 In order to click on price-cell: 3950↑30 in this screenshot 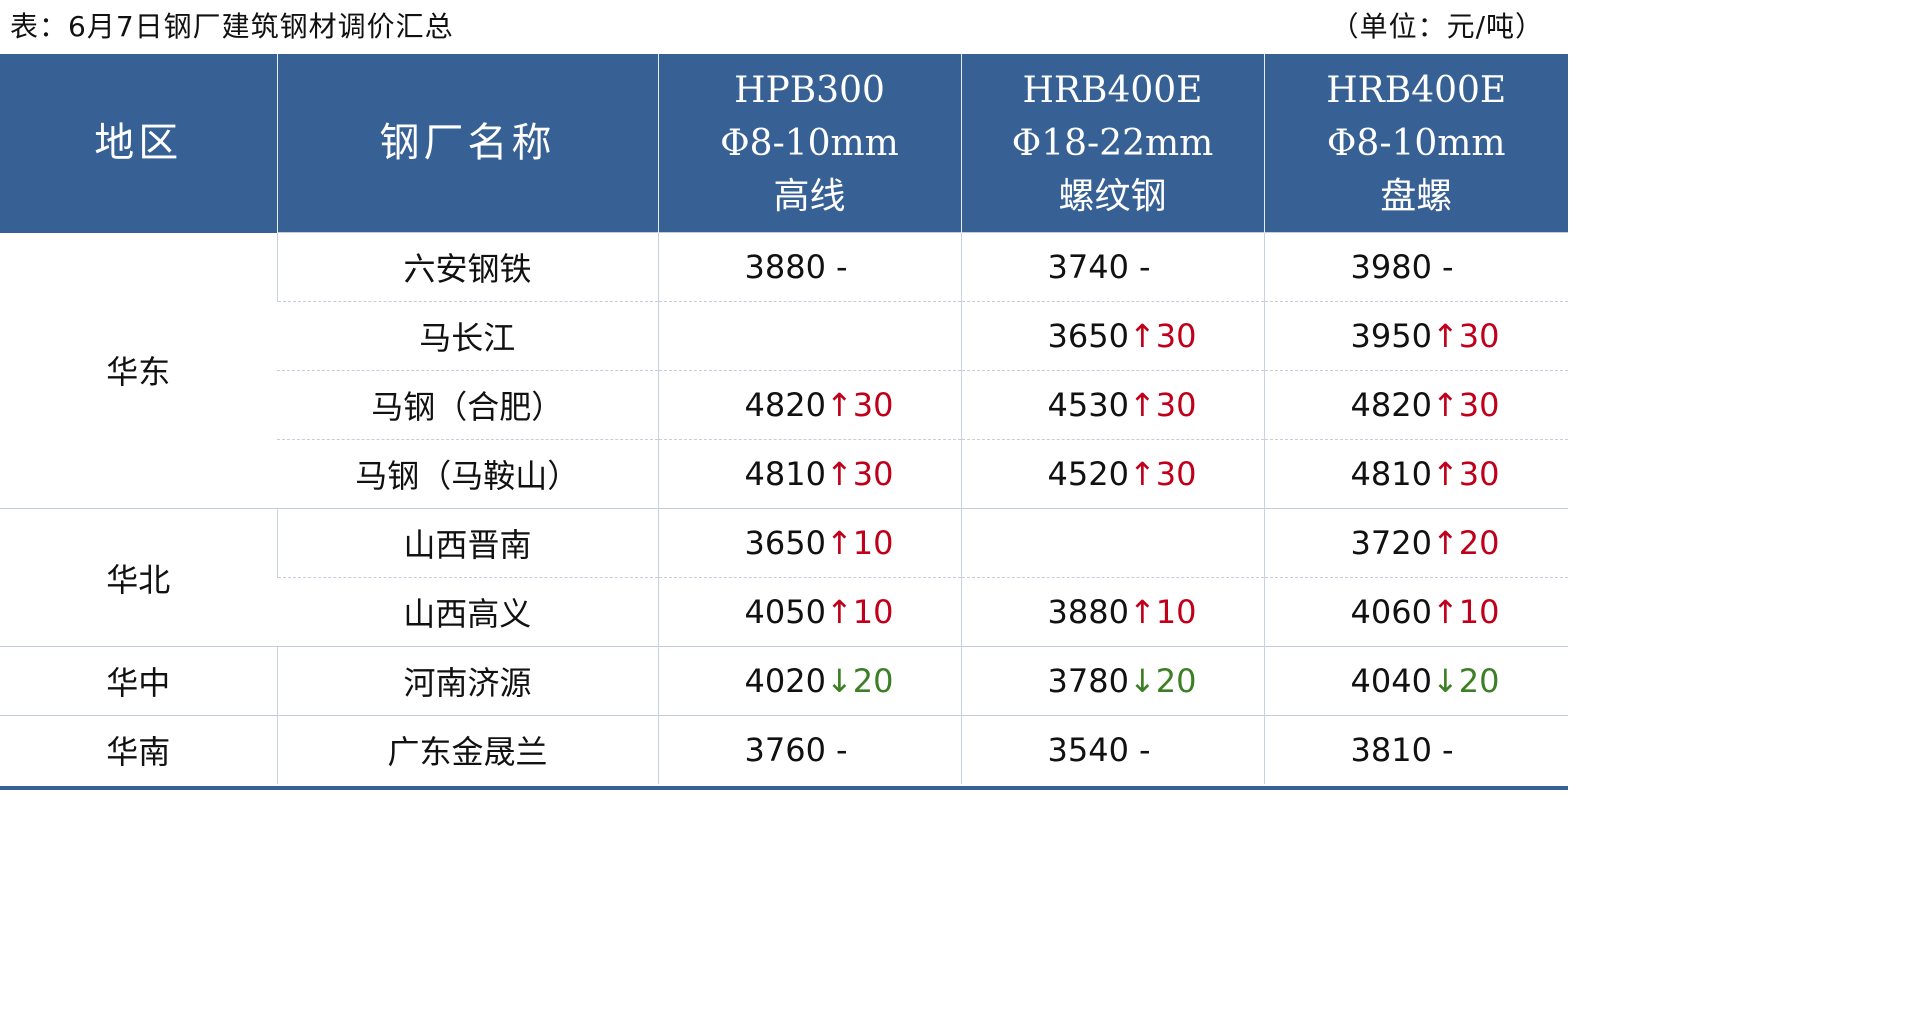, I will do `click(1415, 336)`.